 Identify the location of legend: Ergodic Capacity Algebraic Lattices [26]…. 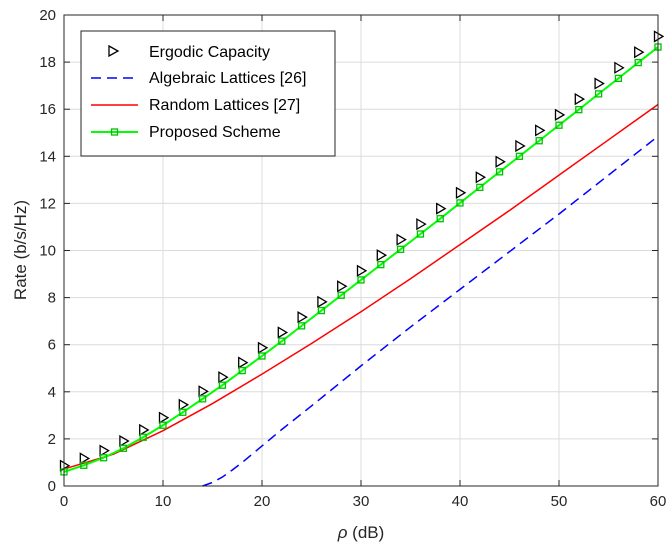
(208, 93).